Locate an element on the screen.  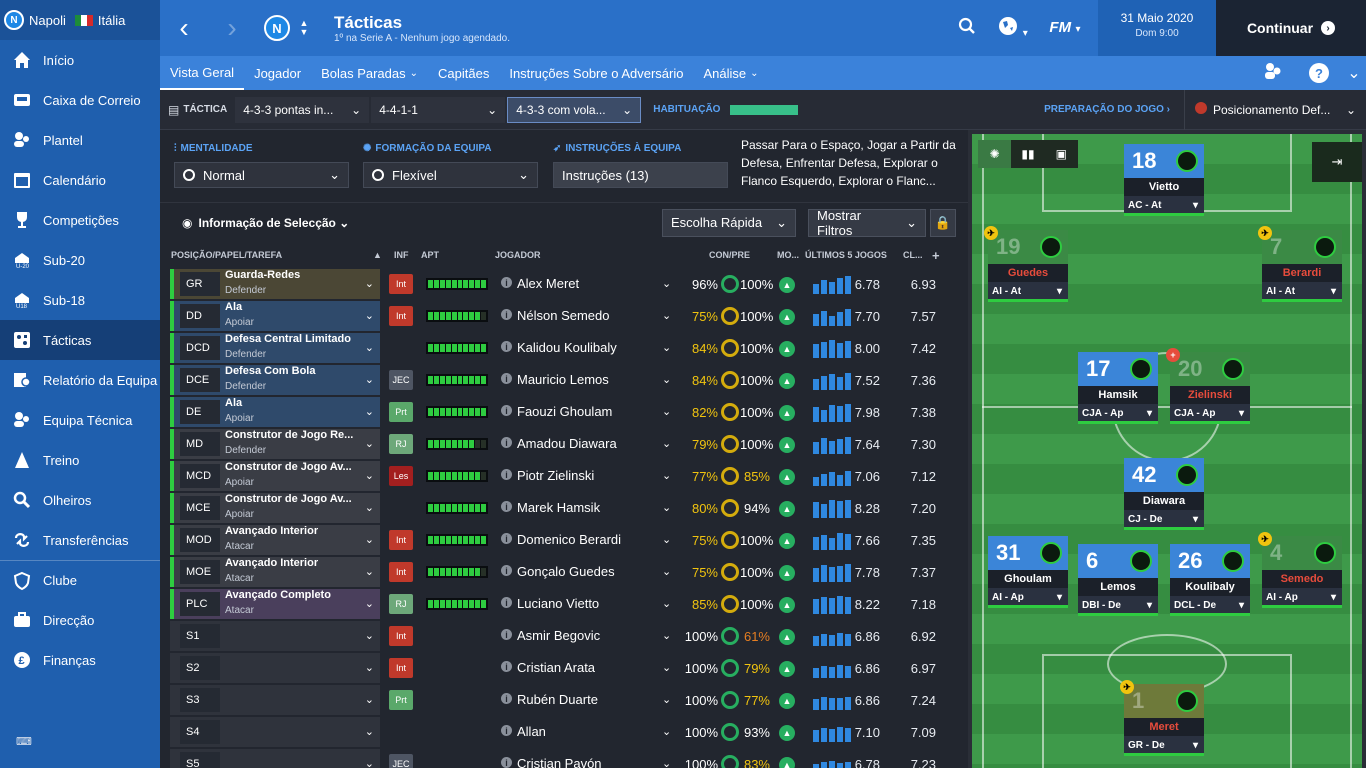
player-name: Rubén Duarte is located at coordinates (557, 699).